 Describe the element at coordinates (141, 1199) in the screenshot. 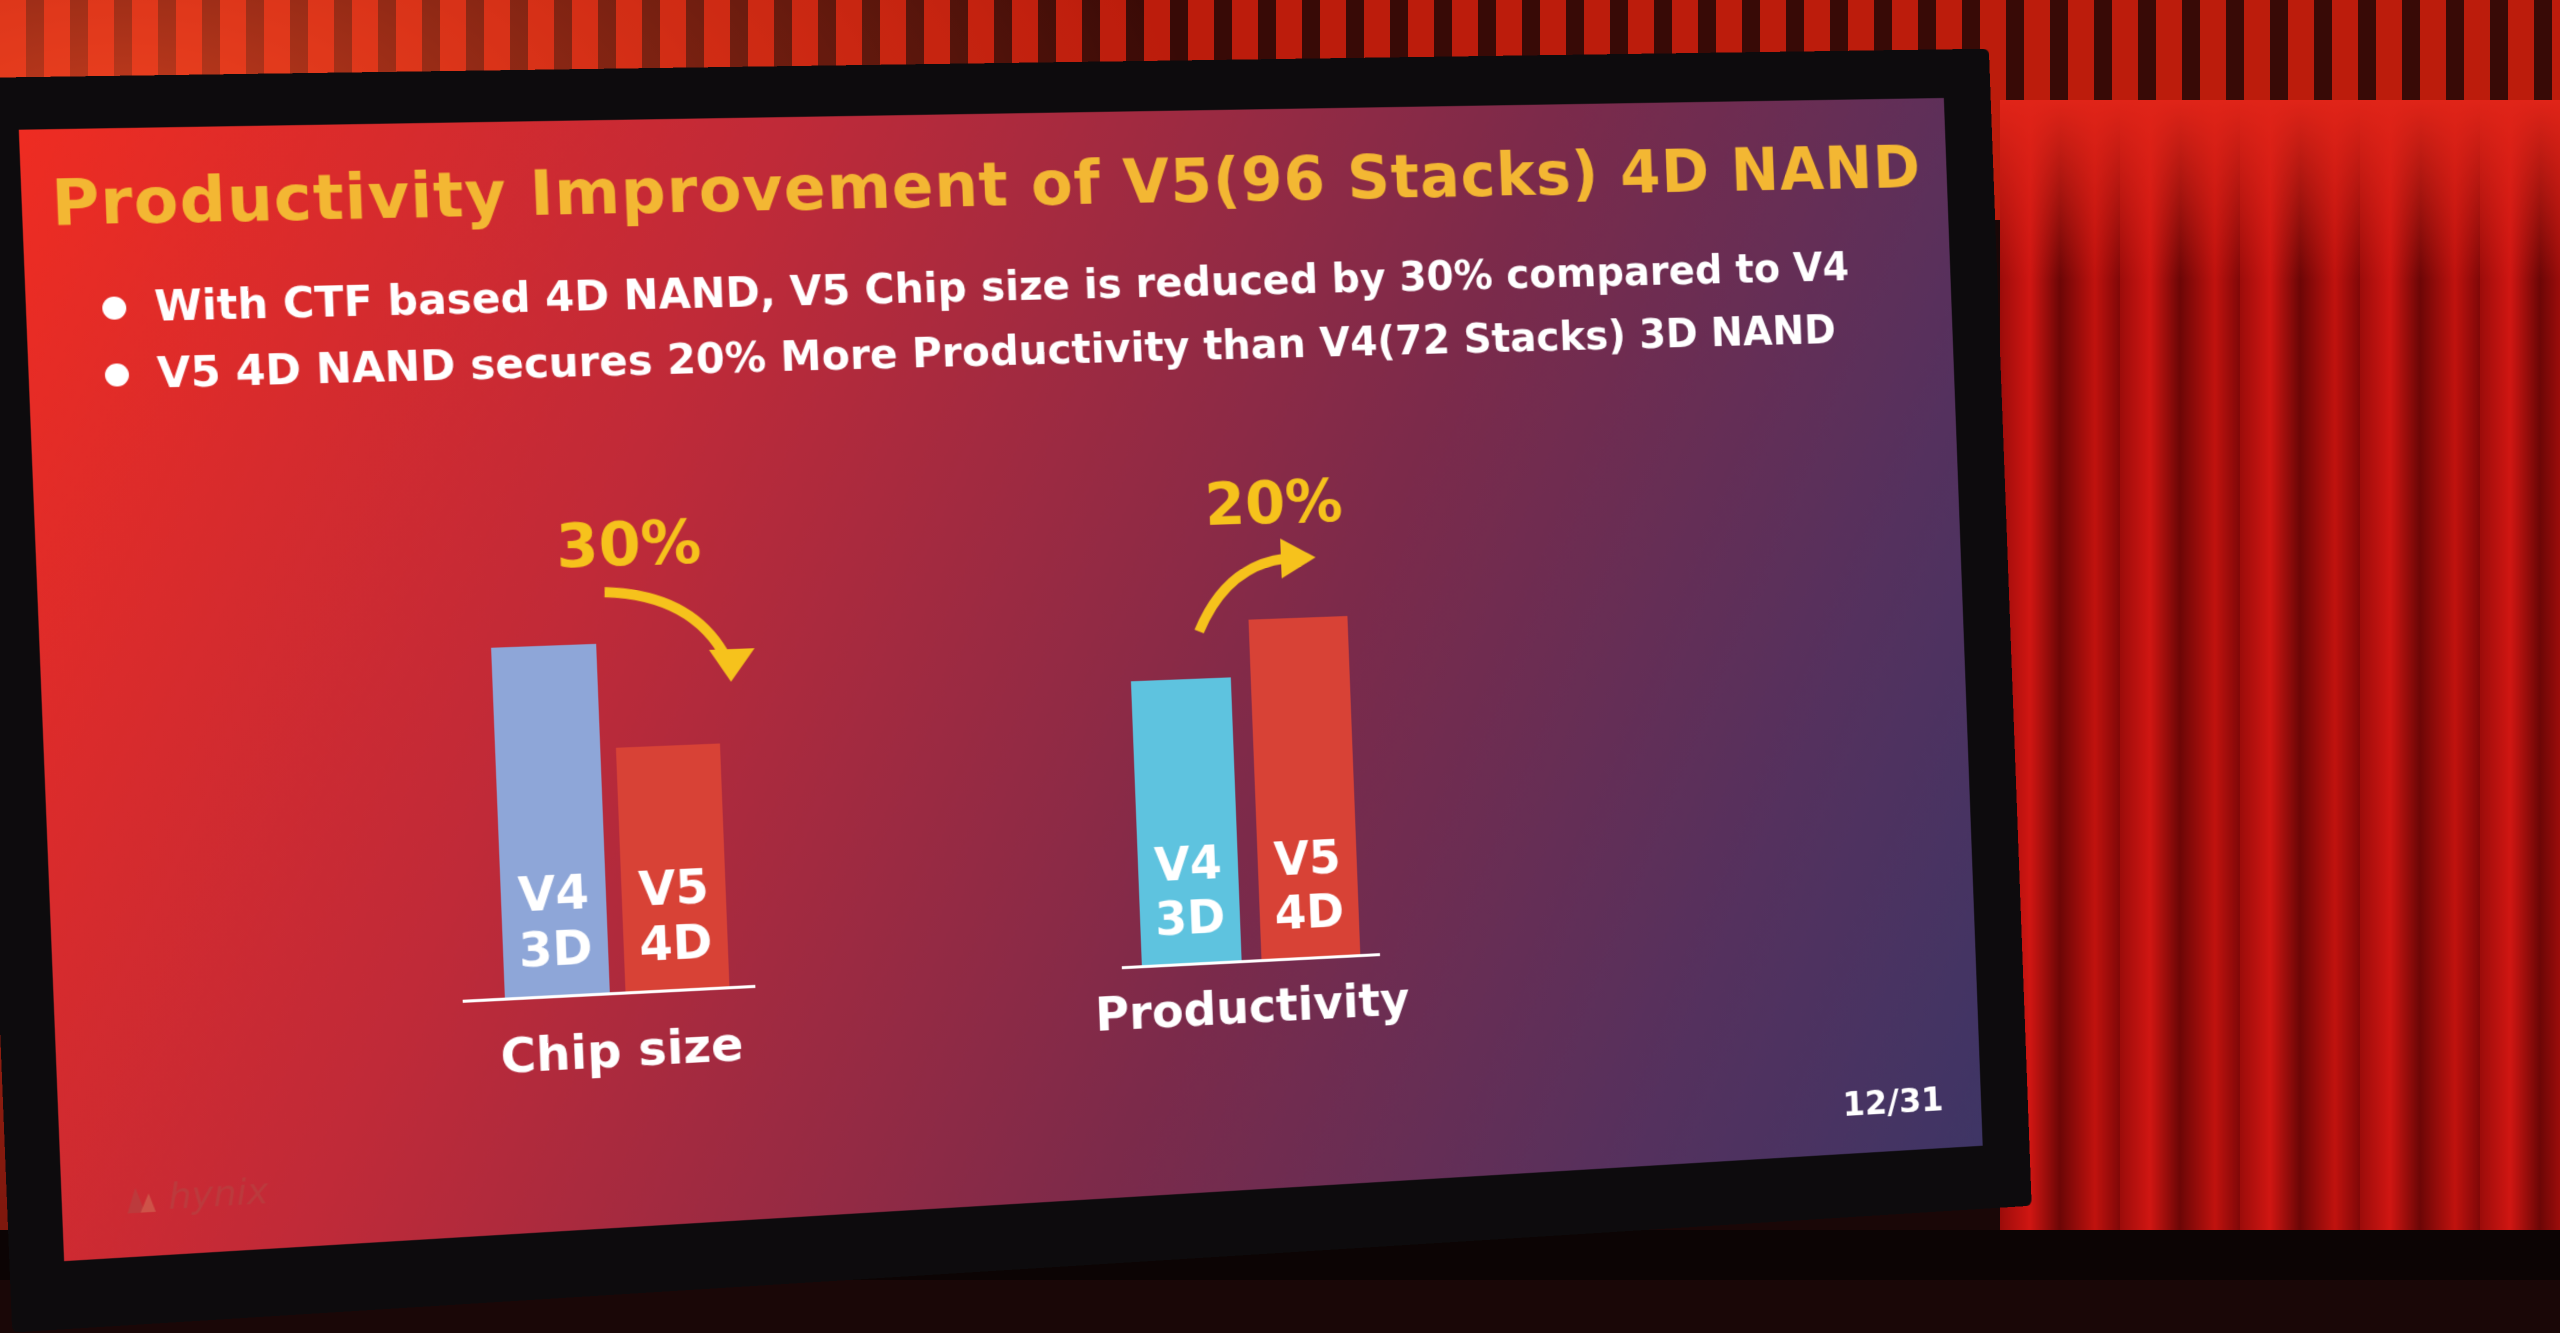

I see `logo-mark-icon` at that location.